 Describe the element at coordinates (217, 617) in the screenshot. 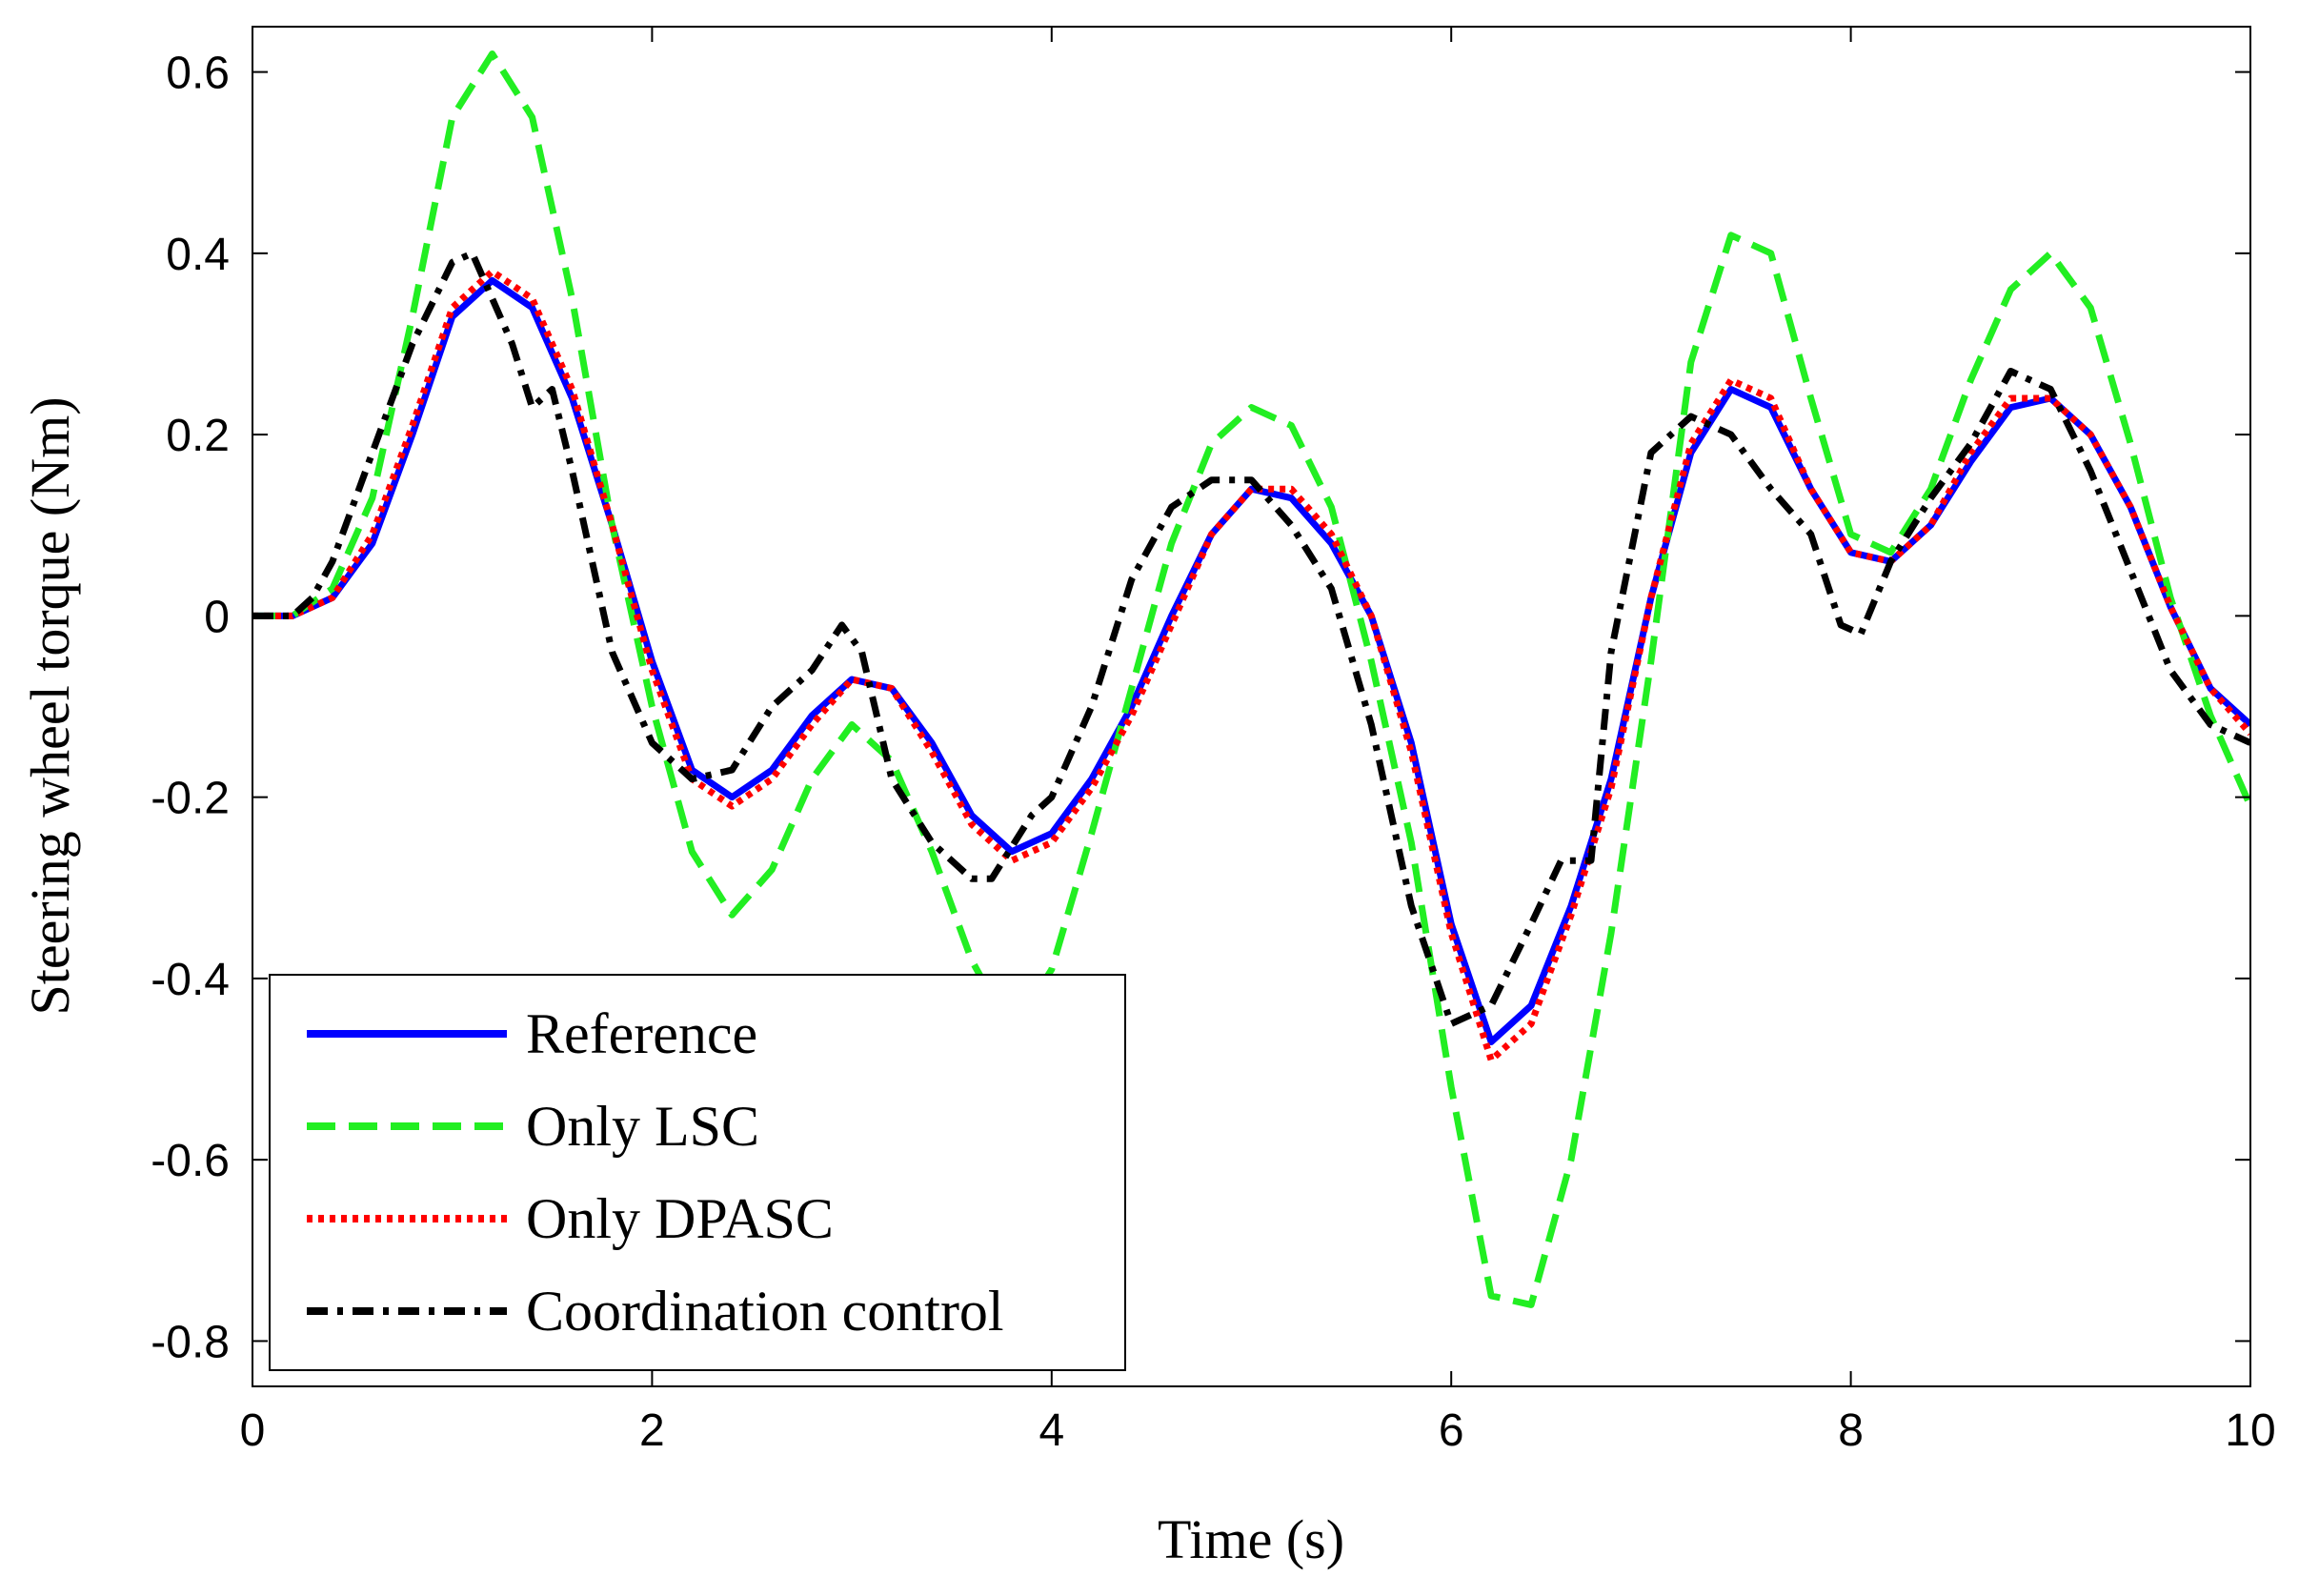

I see `y-tick-label: 0` at that location.